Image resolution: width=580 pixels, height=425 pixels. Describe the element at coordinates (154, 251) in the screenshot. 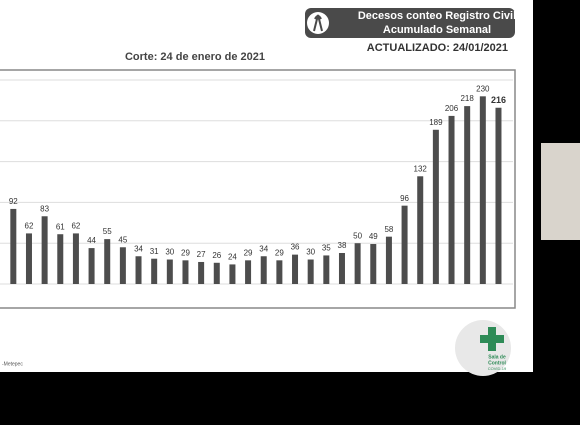

I see `value-label: 31` at that location.